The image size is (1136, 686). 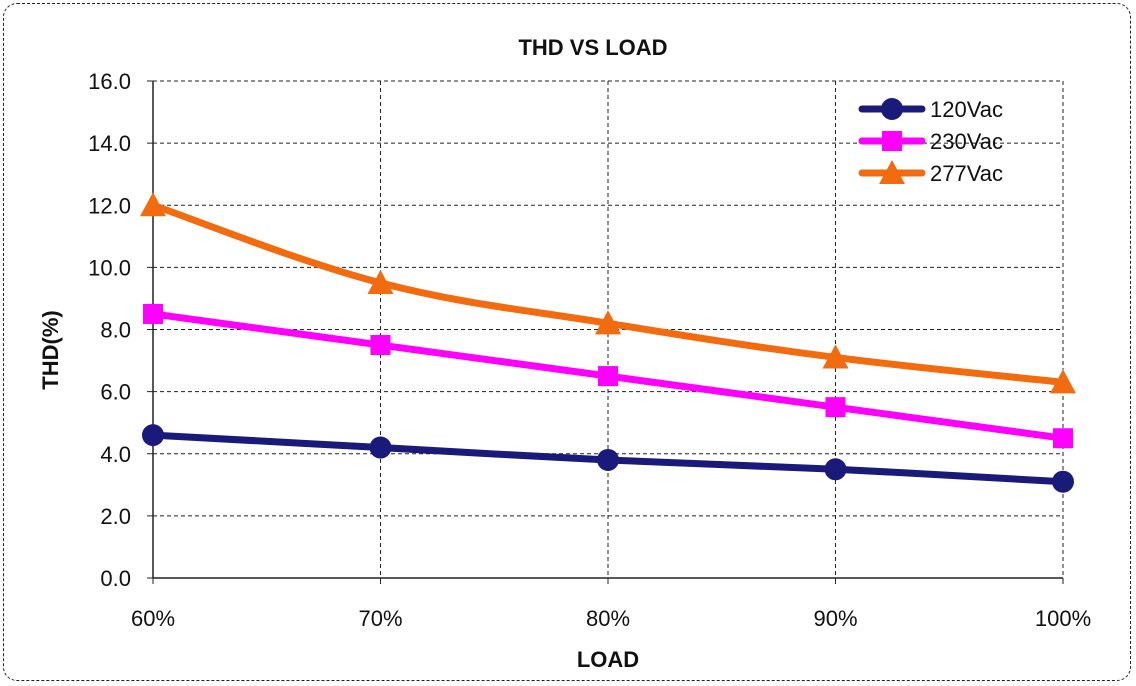 I want to click on y-tick-label: 6.0, so click(x=115, y=392).